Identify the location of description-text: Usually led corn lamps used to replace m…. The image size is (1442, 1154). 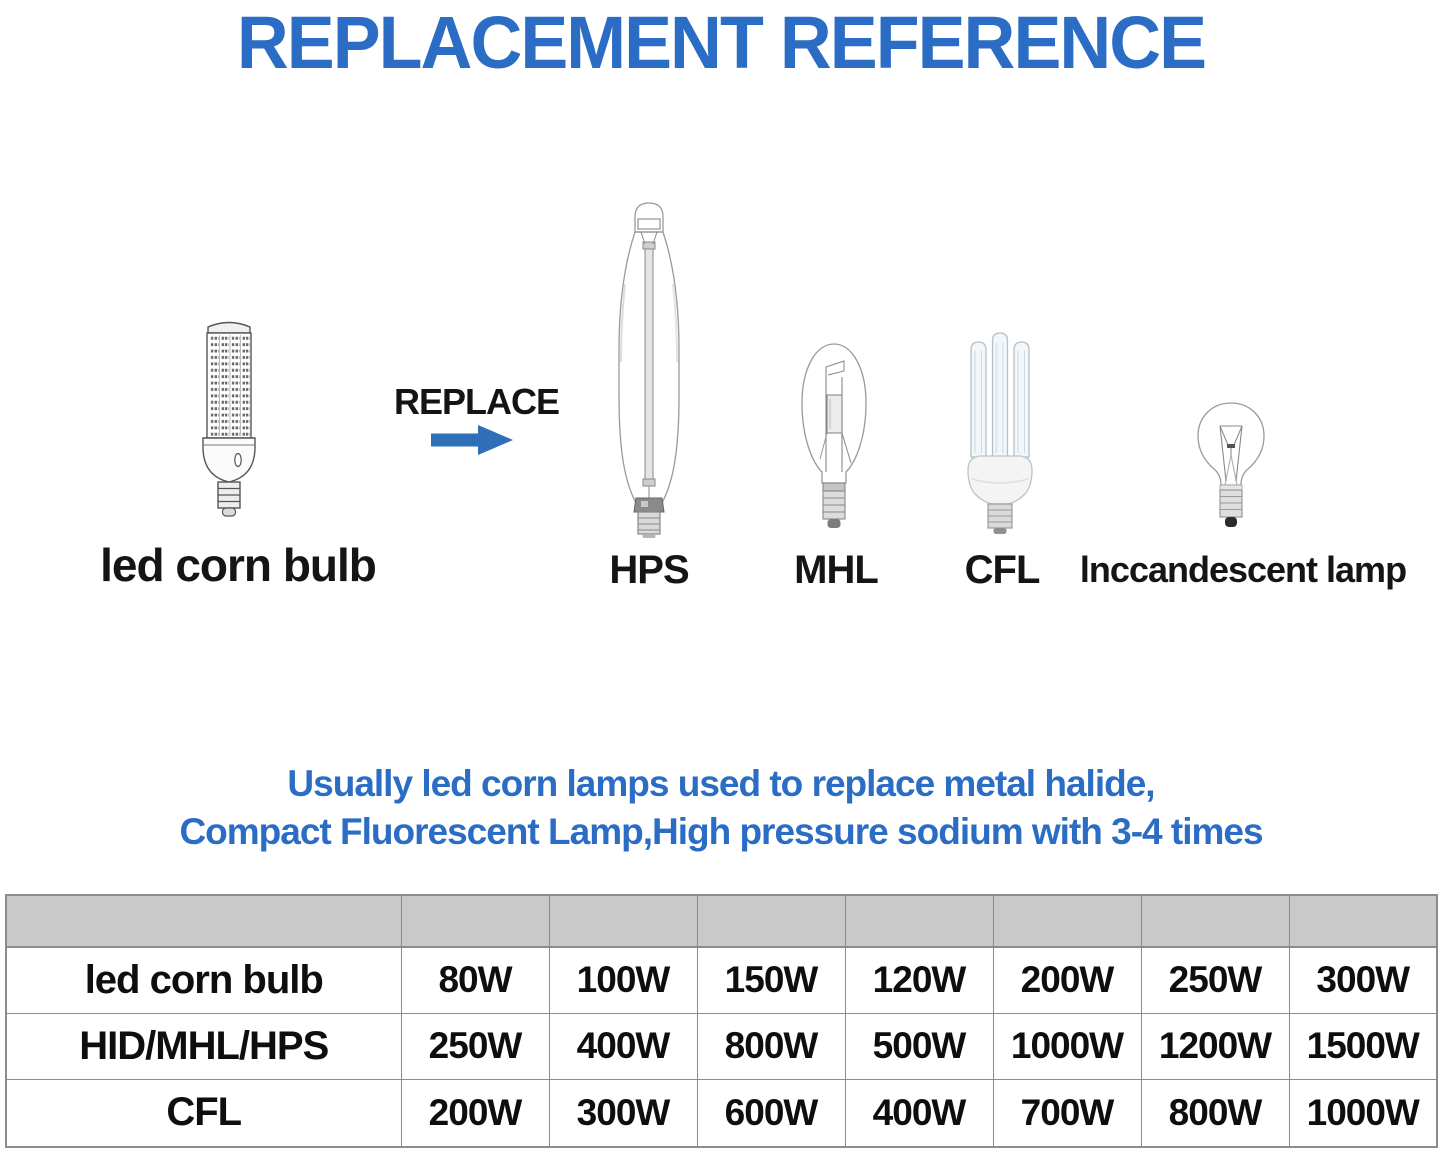
(721, 808).